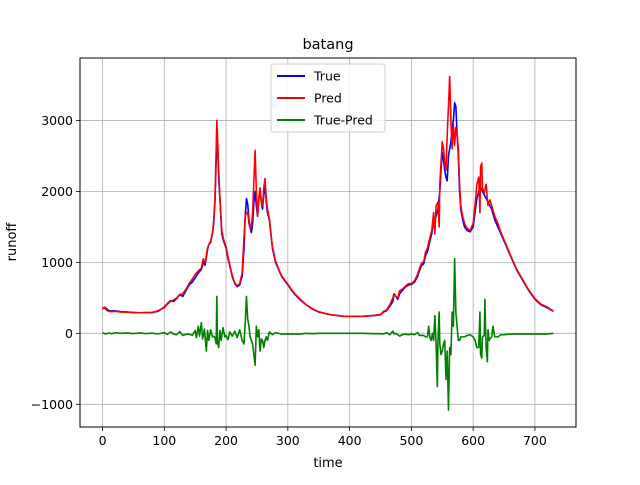  I want to click on x-axis-label: time, so click(327, 463).